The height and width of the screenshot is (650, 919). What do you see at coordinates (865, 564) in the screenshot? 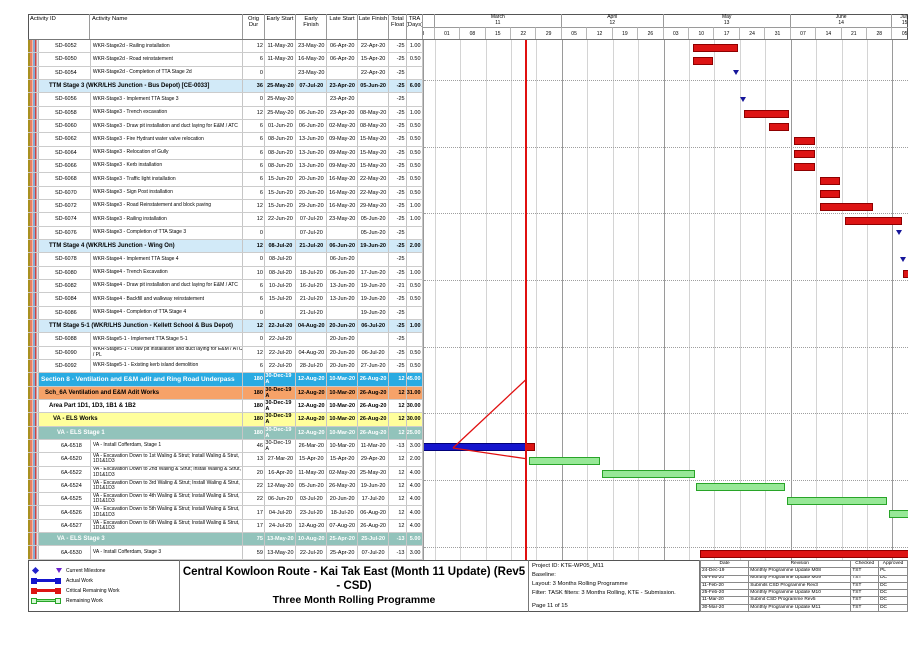
I see `revision-col-header: Checked` at bounding box center [865, 564].